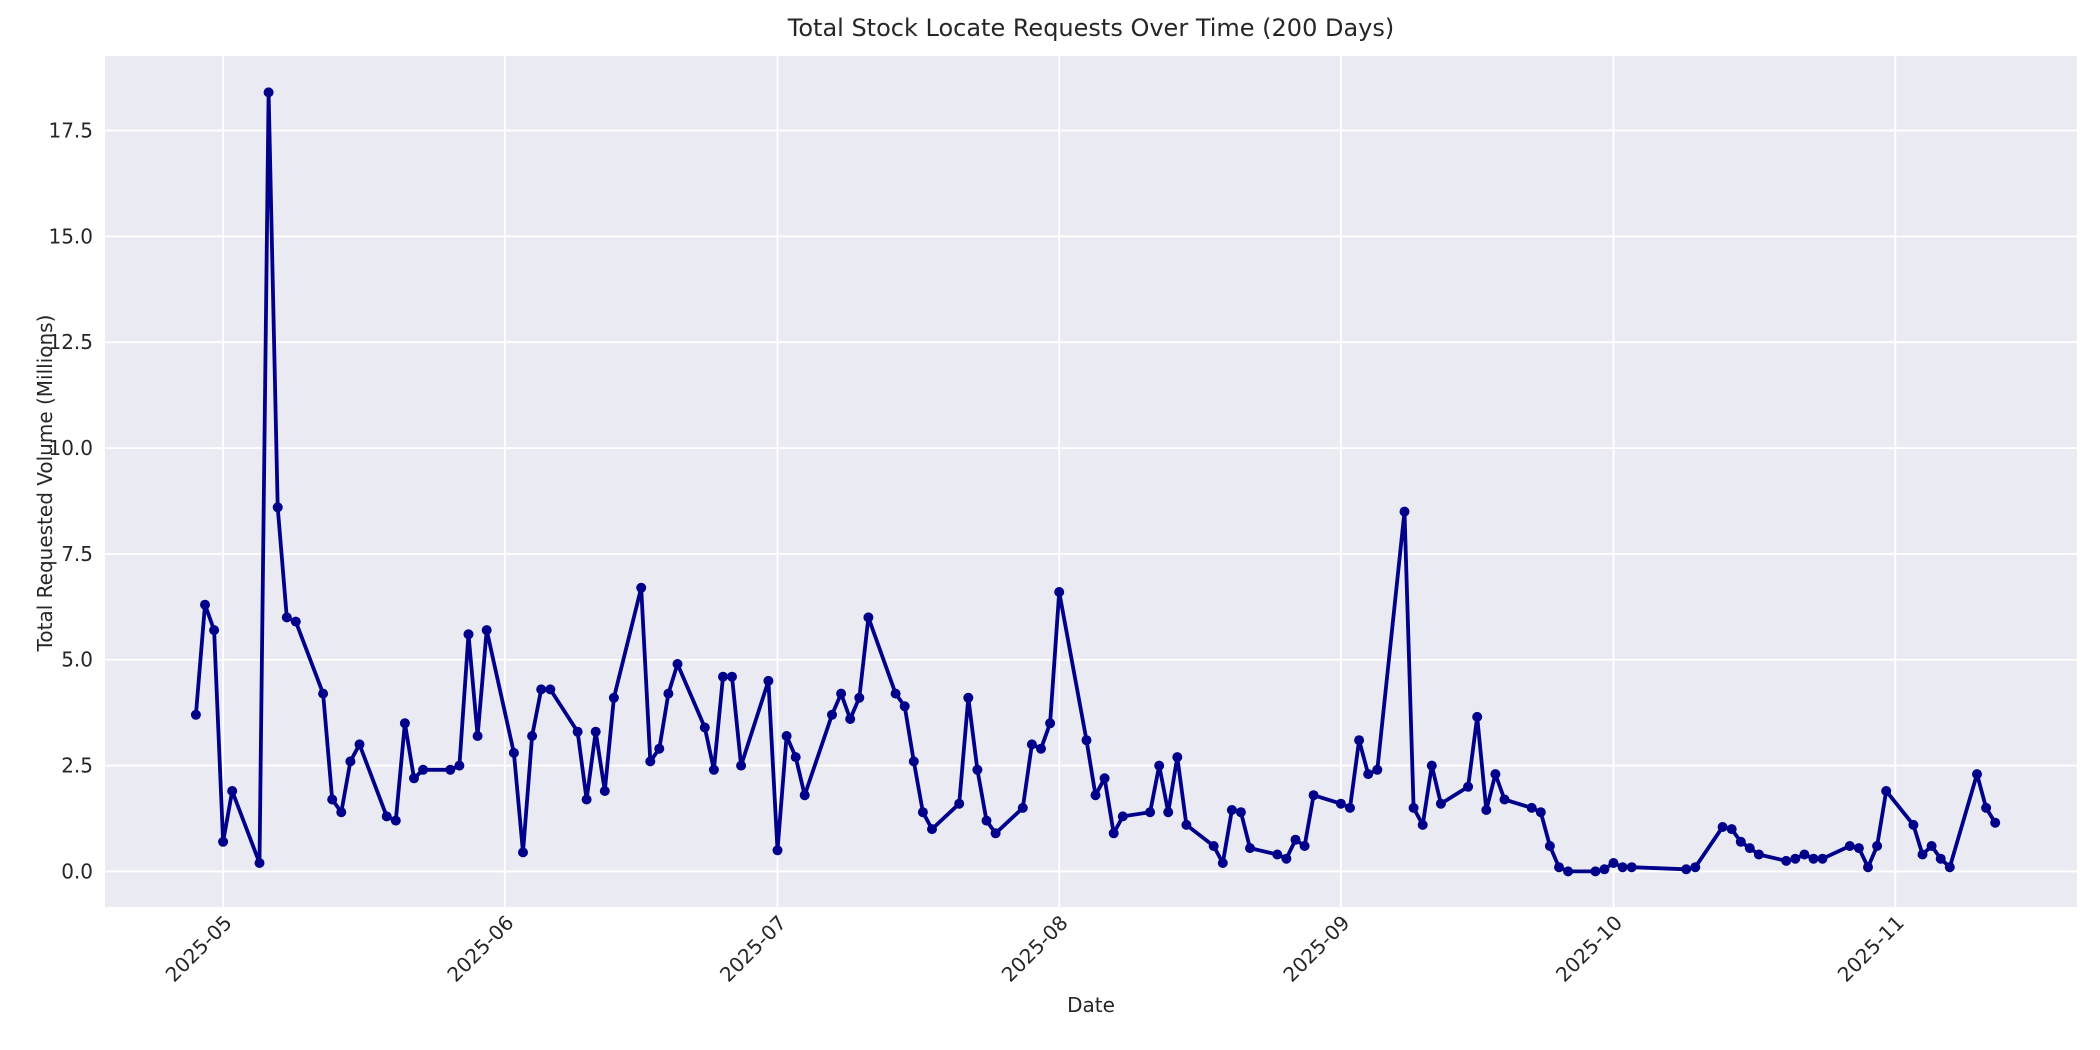  Describe the element at coordinates (70, 236) in the screenshot. I see `y-tick-label: 15.0` at that location.